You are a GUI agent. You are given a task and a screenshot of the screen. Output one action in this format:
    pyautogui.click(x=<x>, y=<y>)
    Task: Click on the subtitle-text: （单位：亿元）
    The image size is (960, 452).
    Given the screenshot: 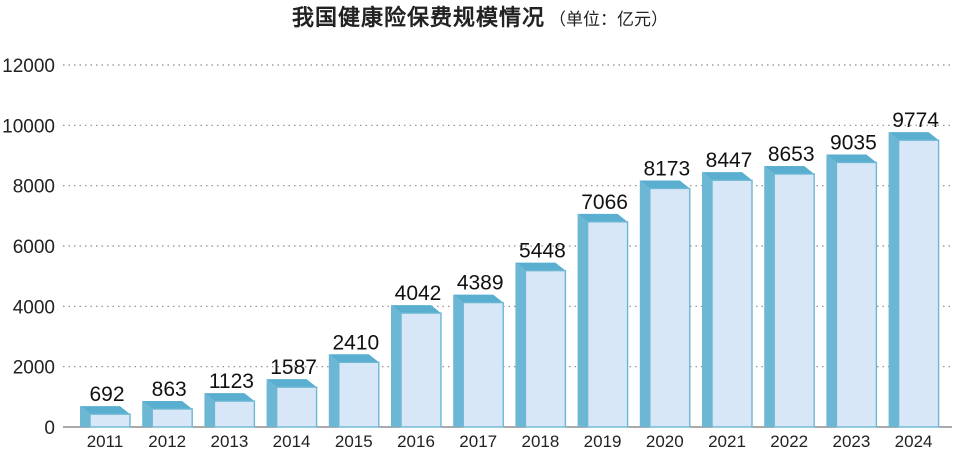 What is the action you would take?
    pyautogui.click(x=608, y=20)
    